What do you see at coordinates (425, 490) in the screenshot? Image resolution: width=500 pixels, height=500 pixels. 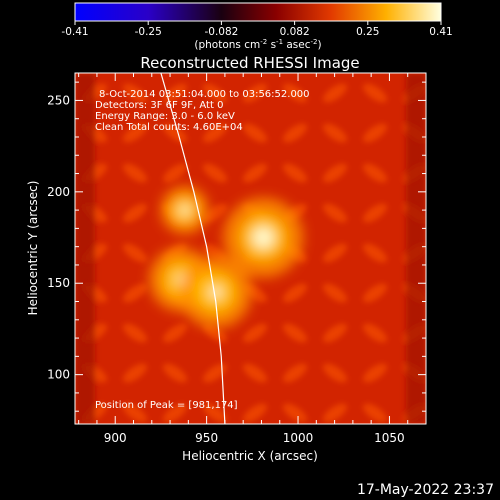 I see `timestamp: 17-May-2022 23:37` at bounding box center [425, 490].